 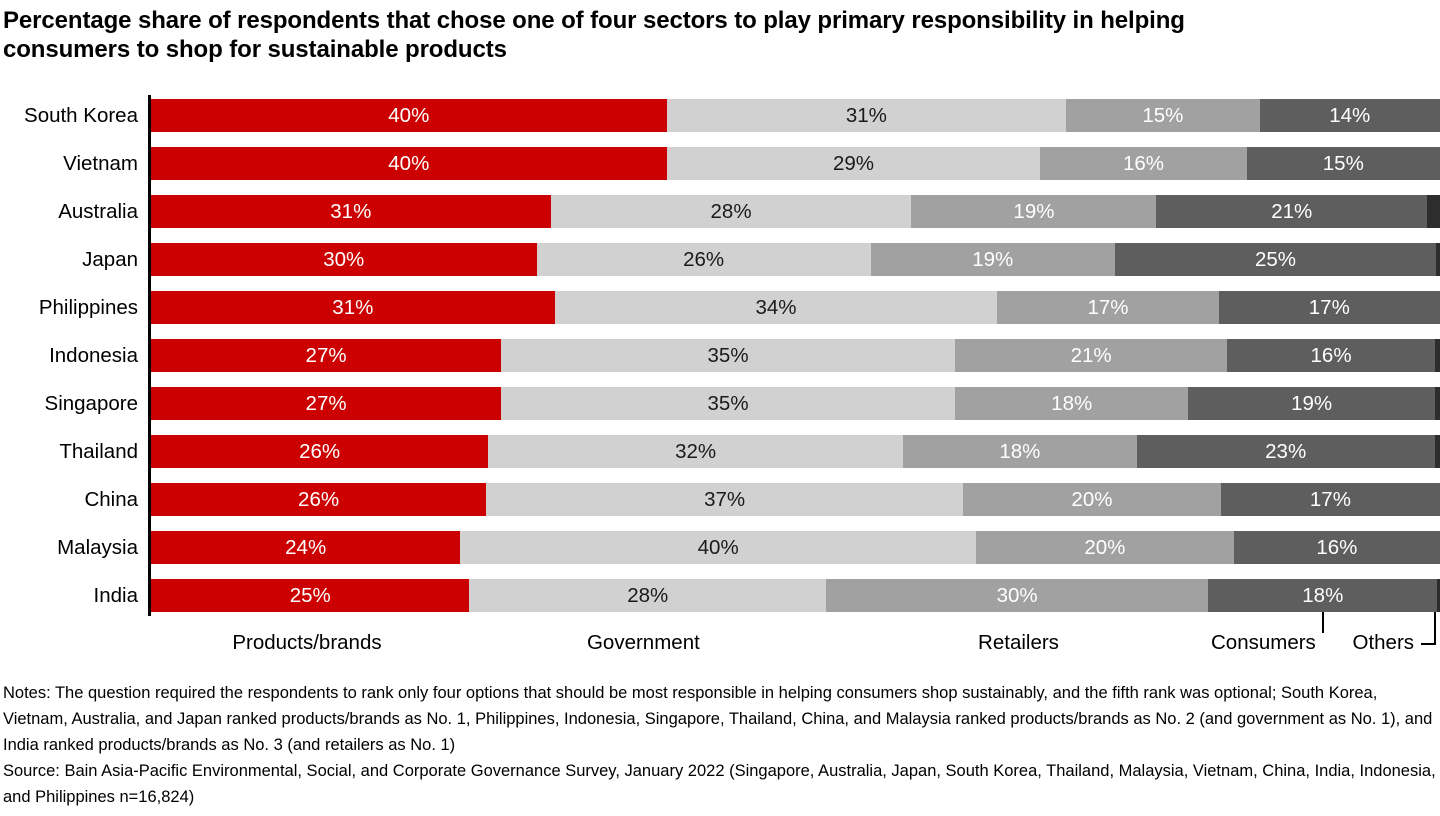 I want to click on segment-consumers: 19%, so click(x=1311, y=403).